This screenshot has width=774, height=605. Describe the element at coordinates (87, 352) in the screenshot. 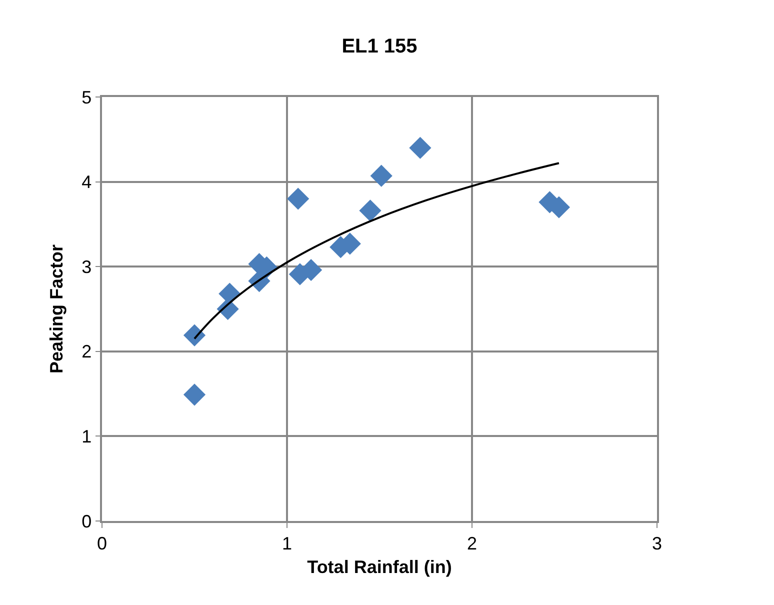

I see `y-tick-label: 2` at that location.